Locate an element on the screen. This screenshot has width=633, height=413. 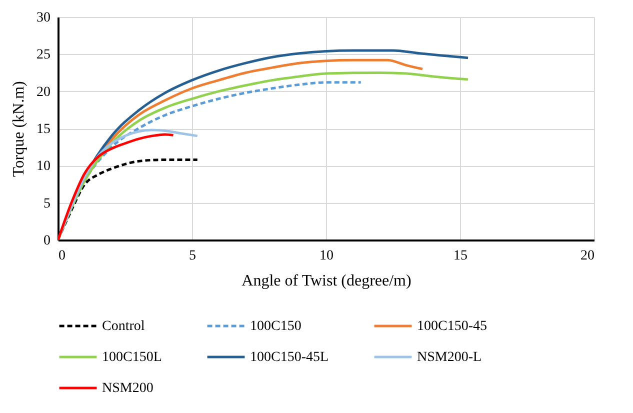
legend-label: 100C150-45L is located at coordinates (289, 357).